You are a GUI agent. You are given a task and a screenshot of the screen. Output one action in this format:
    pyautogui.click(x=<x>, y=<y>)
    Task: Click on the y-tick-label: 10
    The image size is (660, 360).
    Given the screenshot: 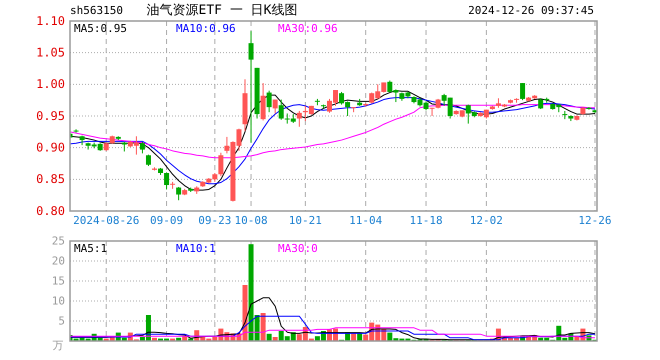 What is the action you would take?
    pyautogui.click(x=58, y=301)
    